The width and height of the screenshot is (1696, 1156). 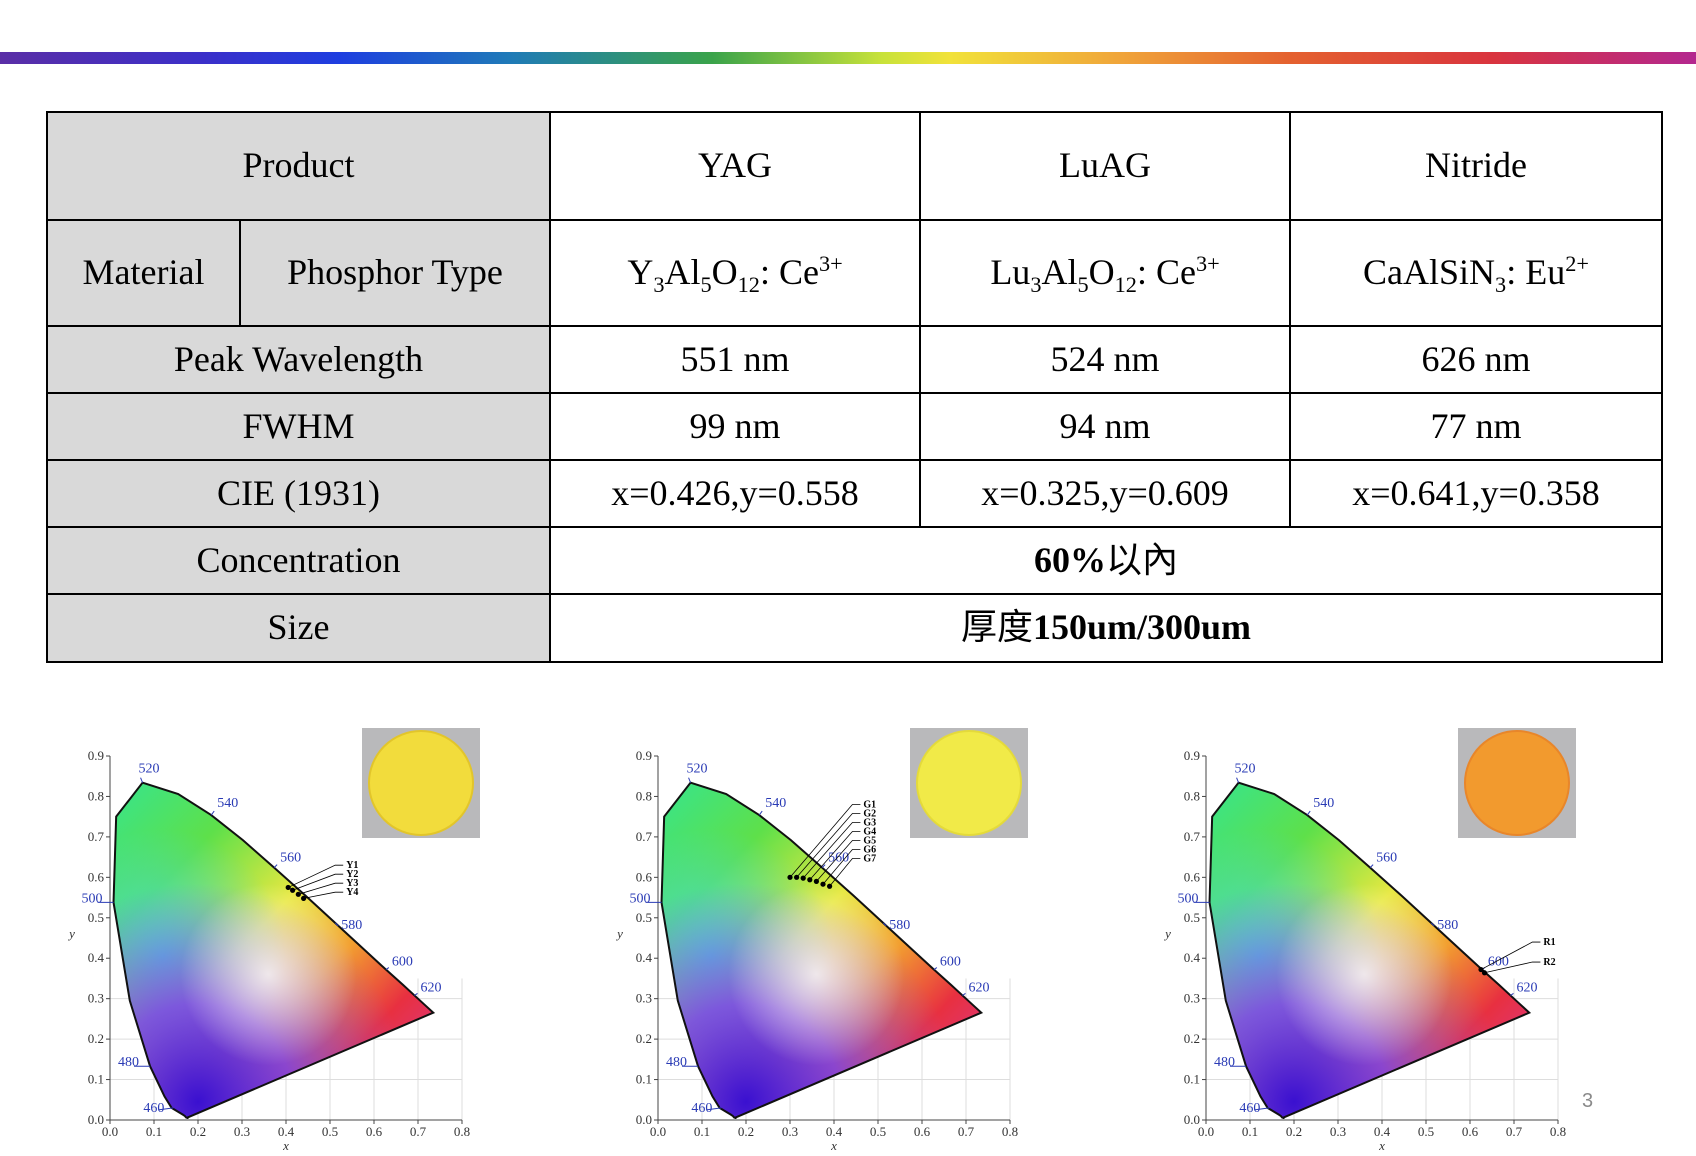 I want to click on product-yag: YAG, so click(x=735, y=166).